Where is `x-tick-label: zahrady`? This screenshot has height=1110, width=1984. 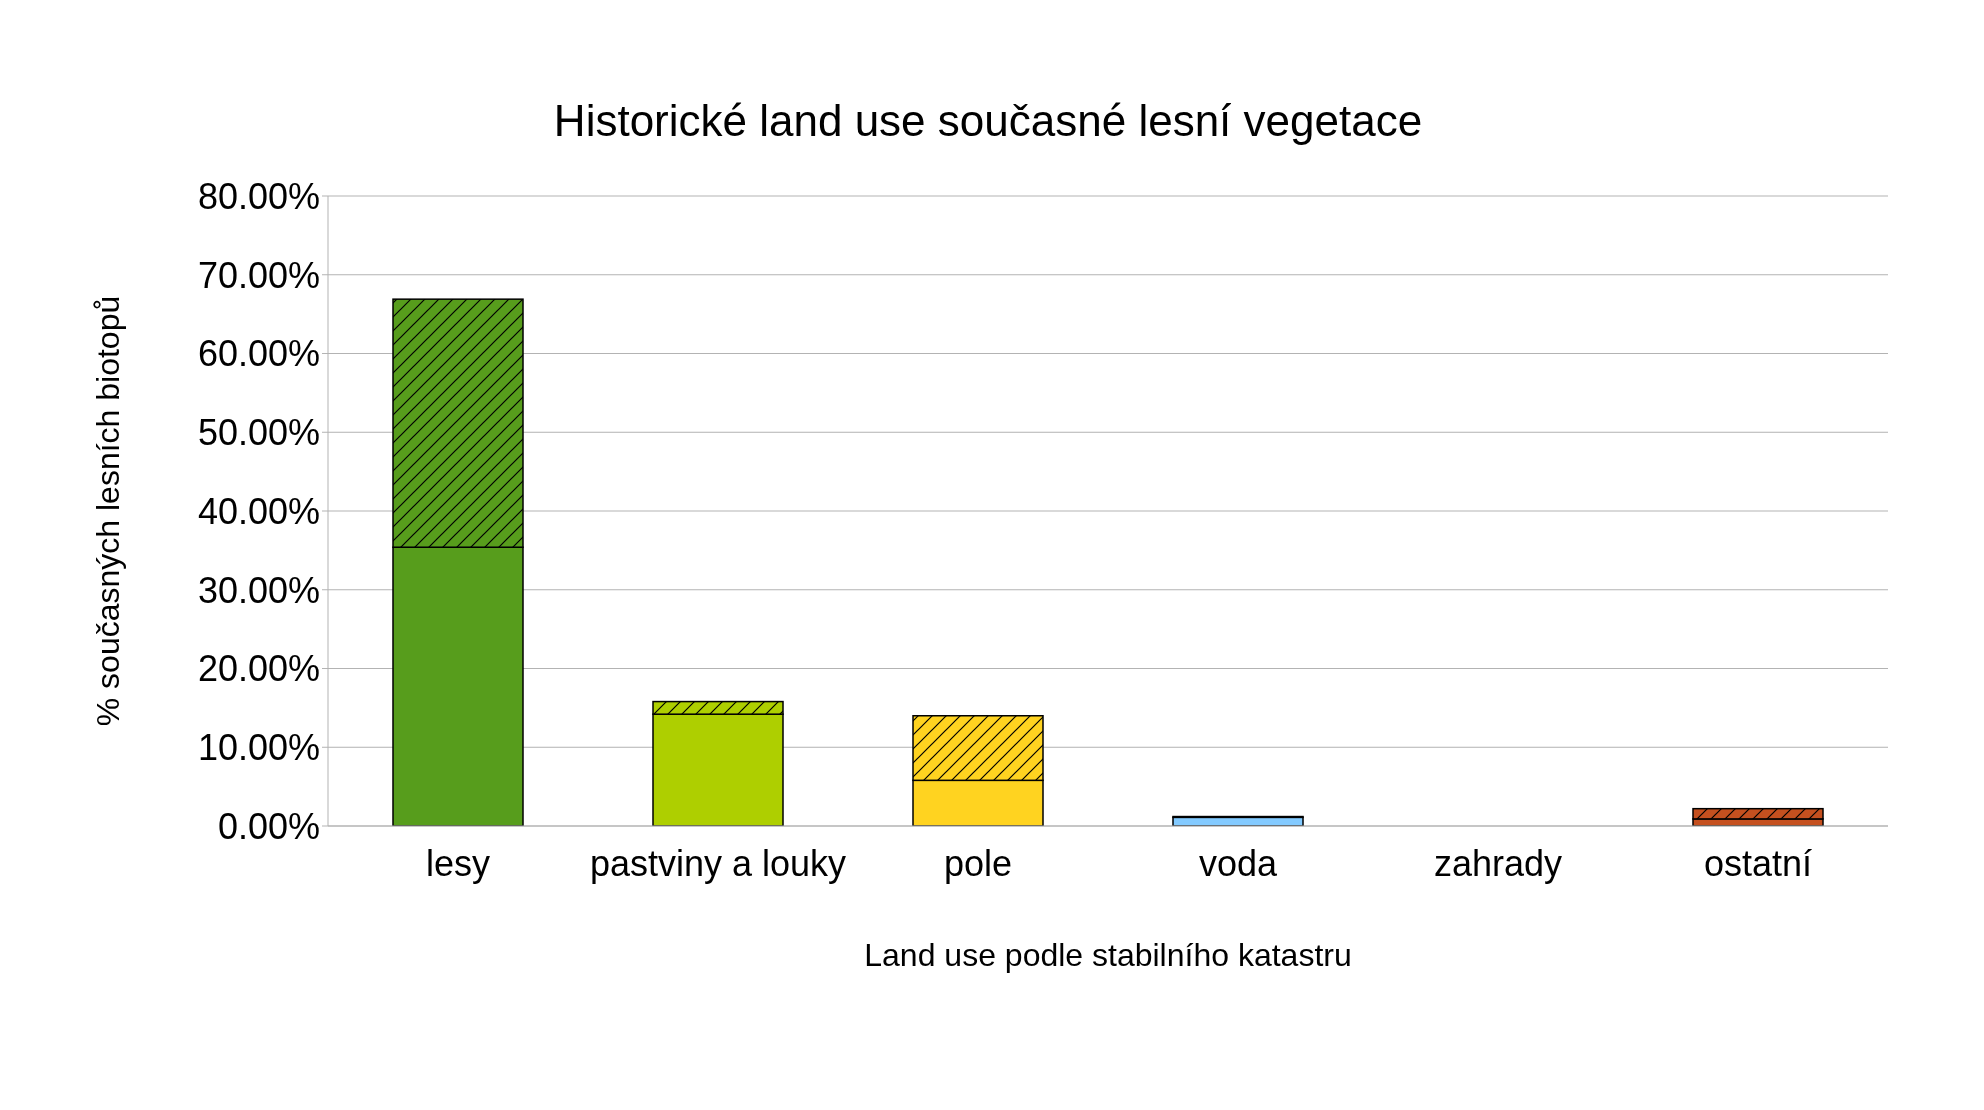
x-tick-label: zahrady is located at coordinates (1498, 863).